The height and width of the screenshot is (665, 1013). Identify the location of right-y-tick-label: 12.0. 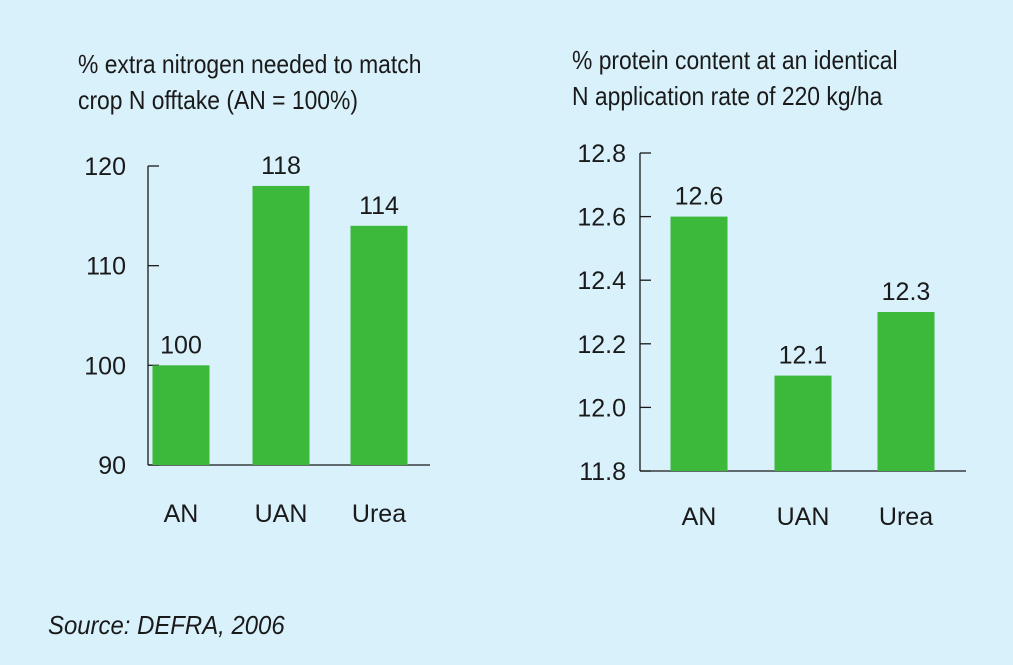
(601, 408).